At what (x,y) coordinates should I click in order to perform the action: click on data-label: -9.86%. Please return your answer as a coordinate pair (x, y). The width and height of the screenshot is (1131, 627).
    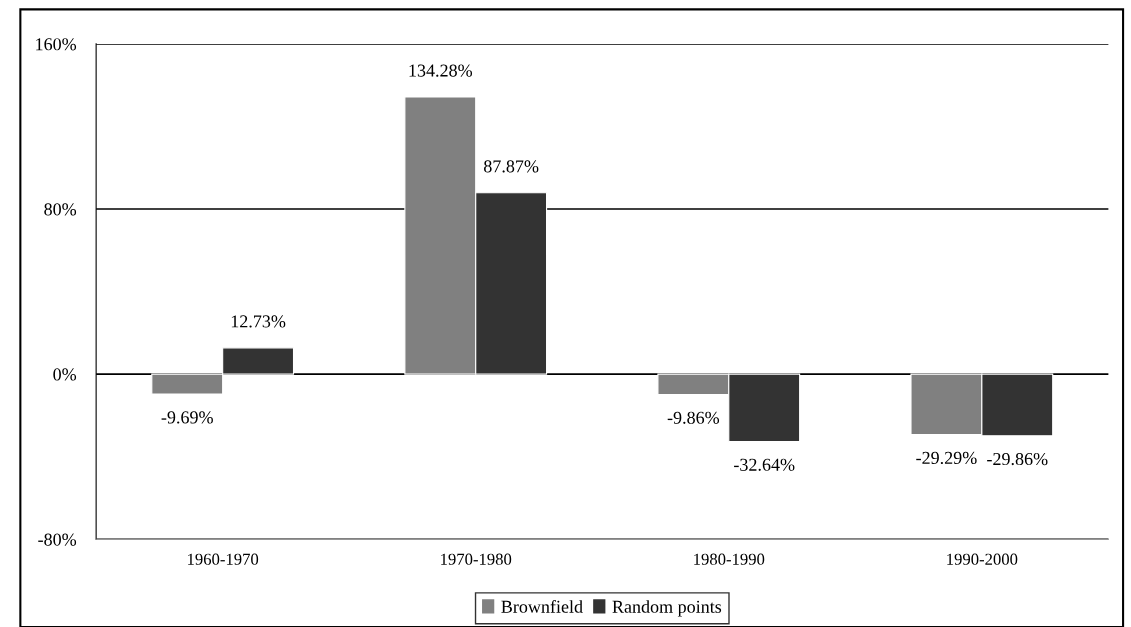
    Looking at the image, I should click on (693, 417).